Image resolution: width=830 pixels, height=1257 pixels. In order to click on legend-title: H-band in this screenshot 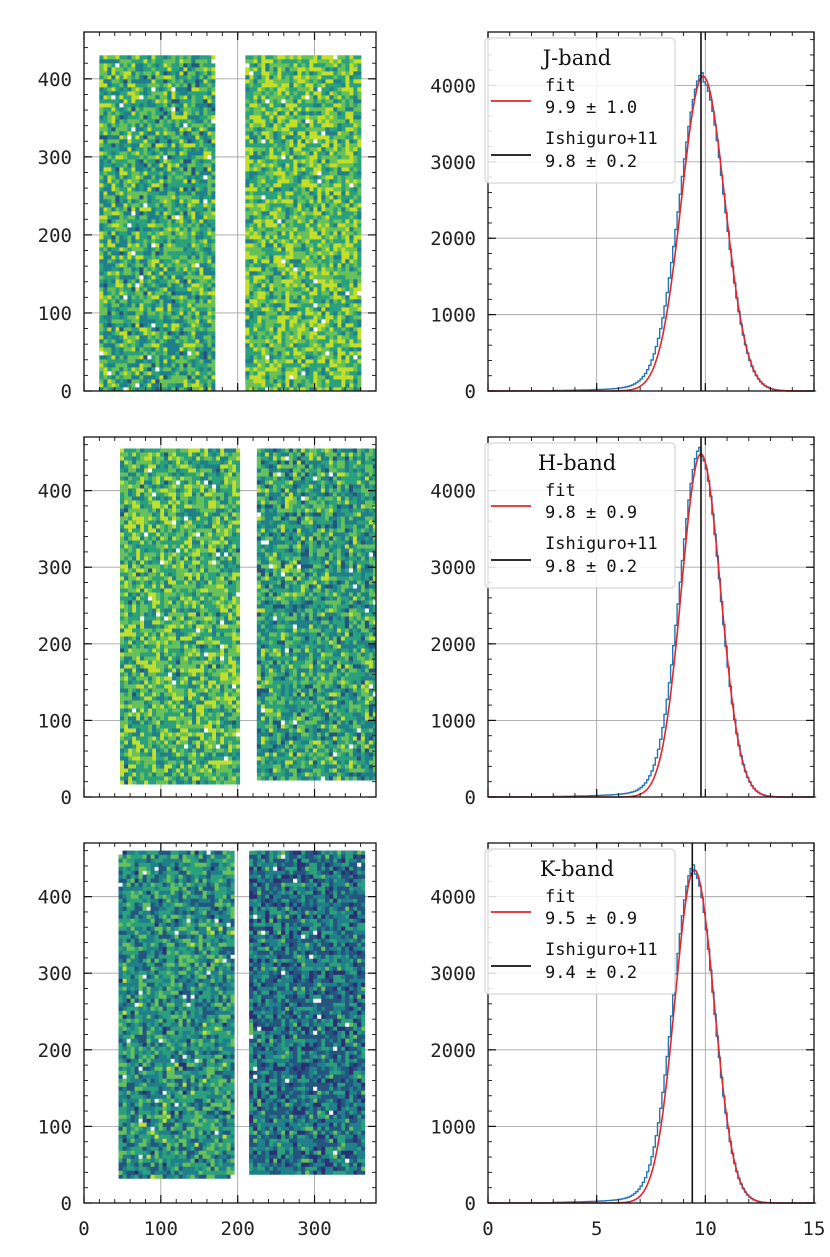, I will do `click(577, 463)`.